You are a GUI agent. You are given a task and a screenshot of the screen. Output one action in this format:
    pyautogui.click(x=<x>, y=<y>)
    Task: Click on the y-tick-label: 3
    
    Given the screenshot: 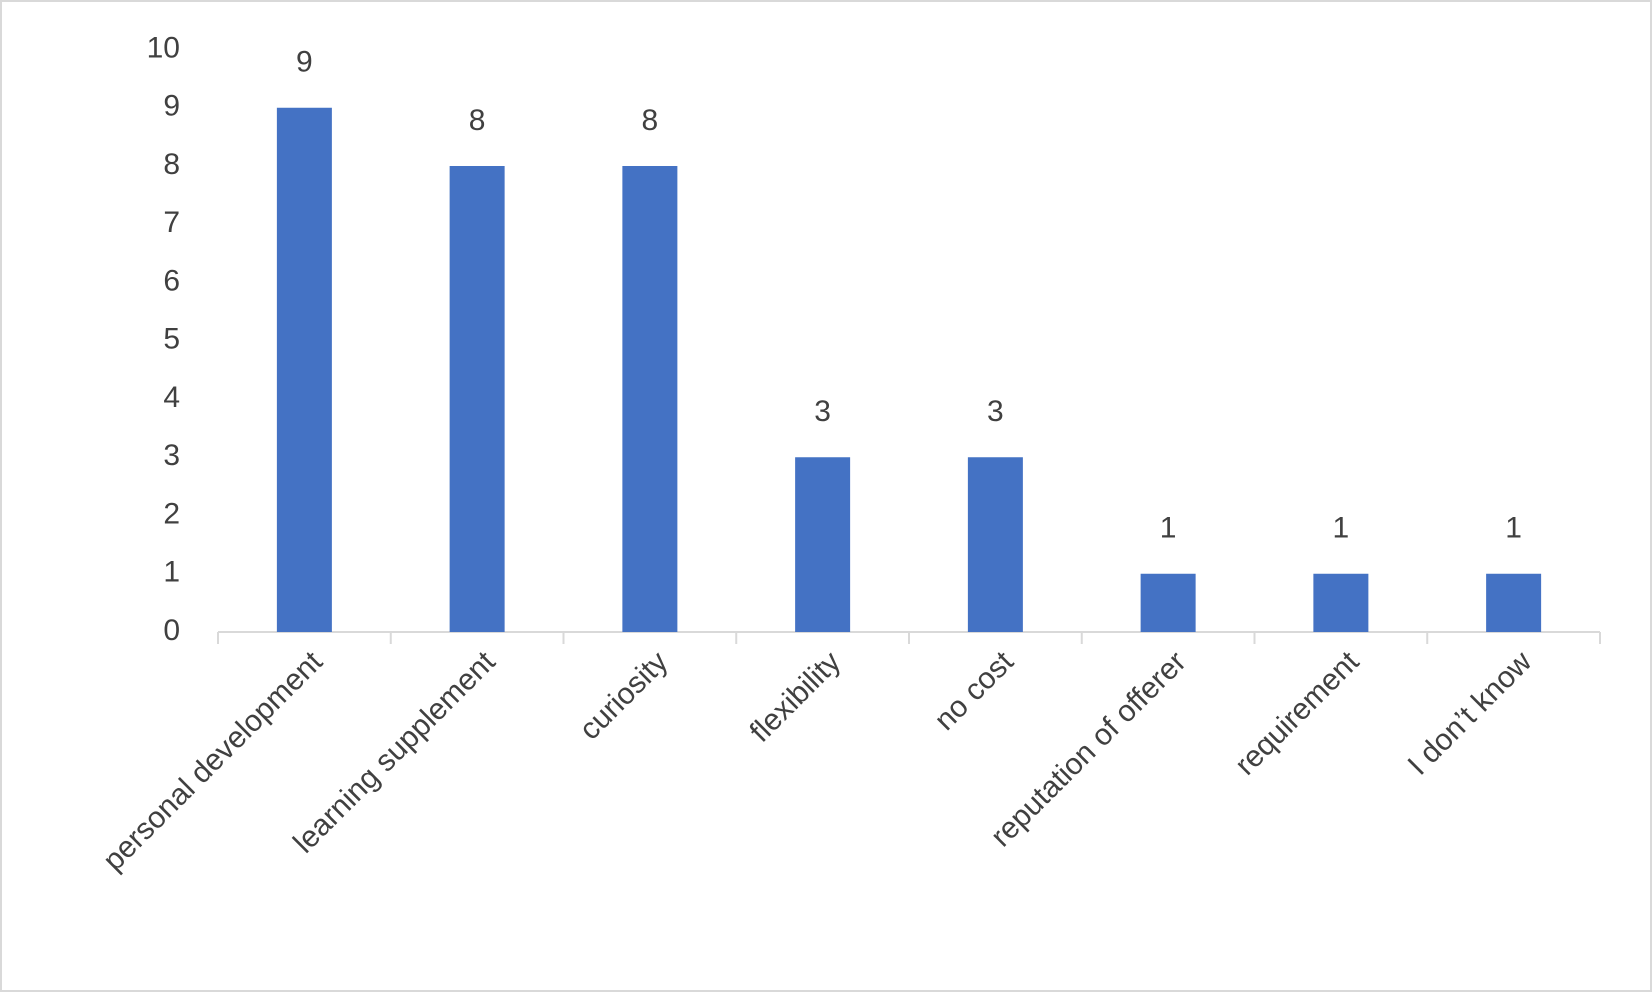 What is the action you would take?
    pyautogui.click(x=171, y=455)
    